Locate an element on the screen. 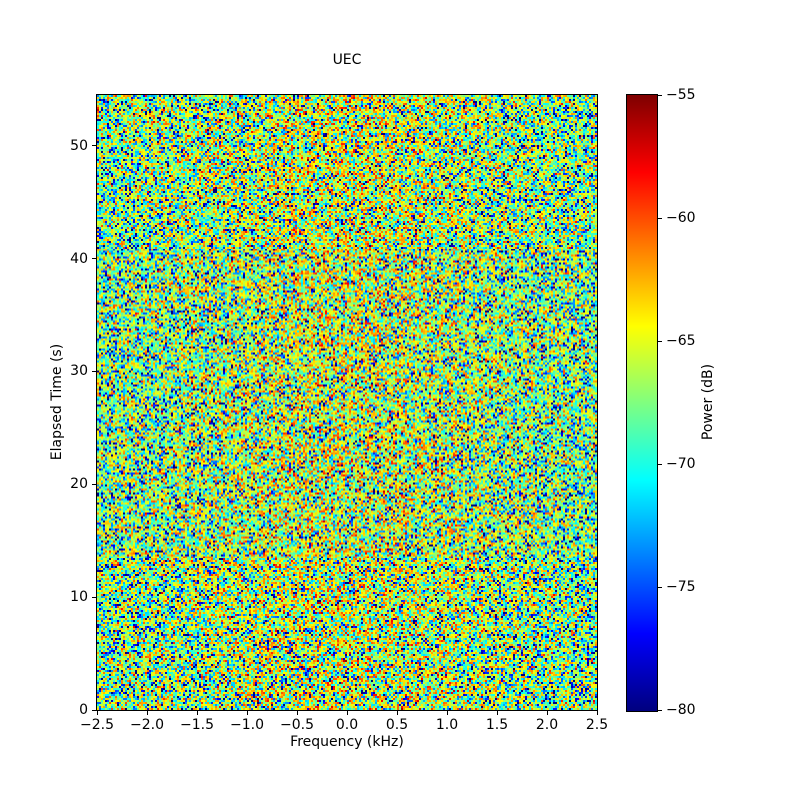 The image size is (800, 800). x-tick-label: 1.5 is located at coordinates (497, 725).